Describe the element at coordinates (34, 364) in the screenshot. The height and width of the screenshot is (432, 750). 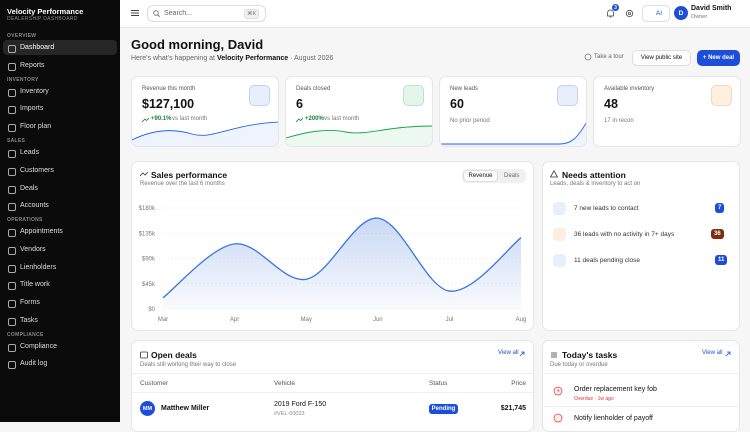
I see `nav-item: Audit log` at that location.